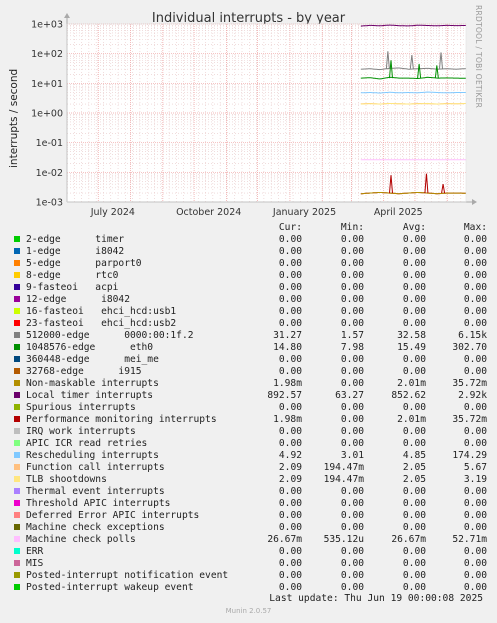  Describe the element at coordinates (47, 114) in the screenshot. I see `y-tick-label: 1e+00` at that location.